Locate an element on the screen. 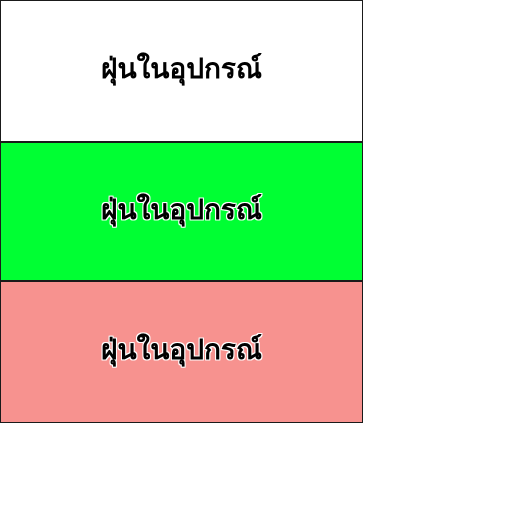 The width and height of the screenshot is (512, 512). swatch-white-label: ฝุ่นในอุปกรณ์ is located at coordinates (181, 68).